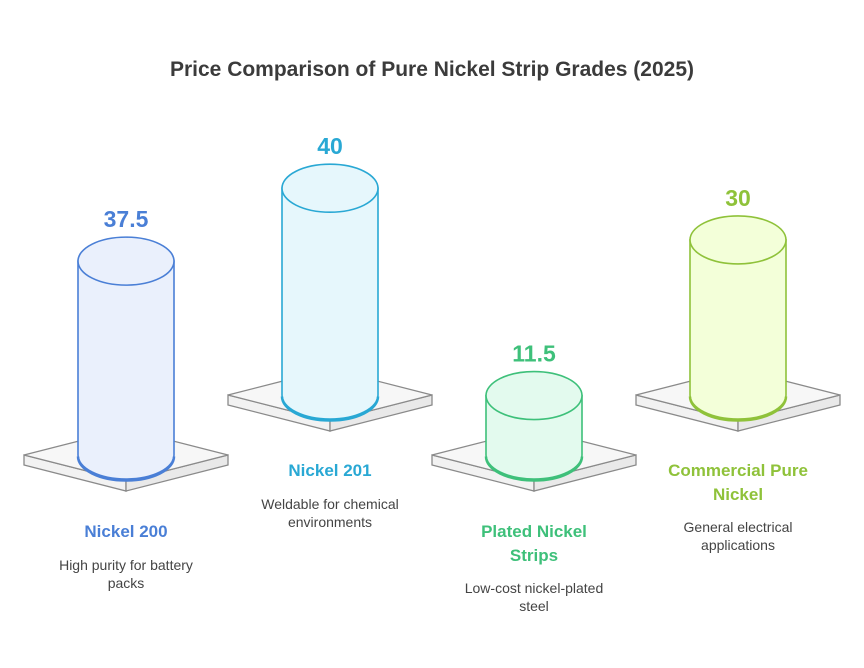 The height and width of the screenshot is (668, 864). I want to click on data-label: 37.5, so click(126, 219).